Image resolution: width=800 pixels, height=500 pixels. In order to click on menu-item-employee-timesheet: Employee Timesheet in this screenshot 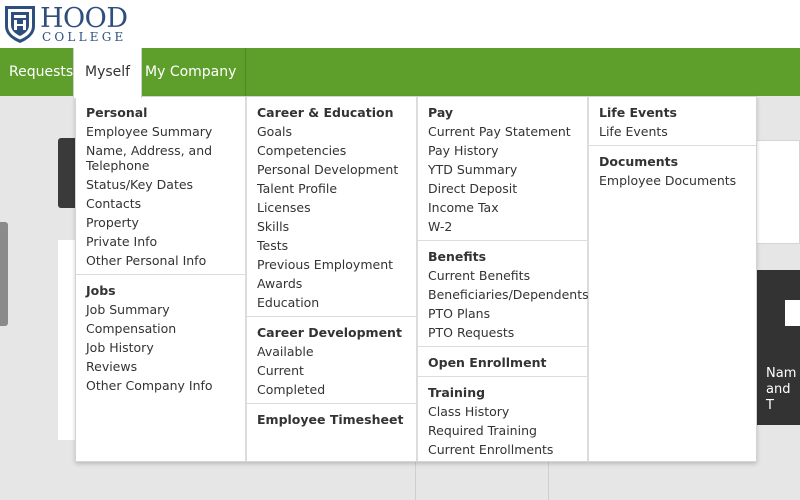, I will do `click(330, 419)`.